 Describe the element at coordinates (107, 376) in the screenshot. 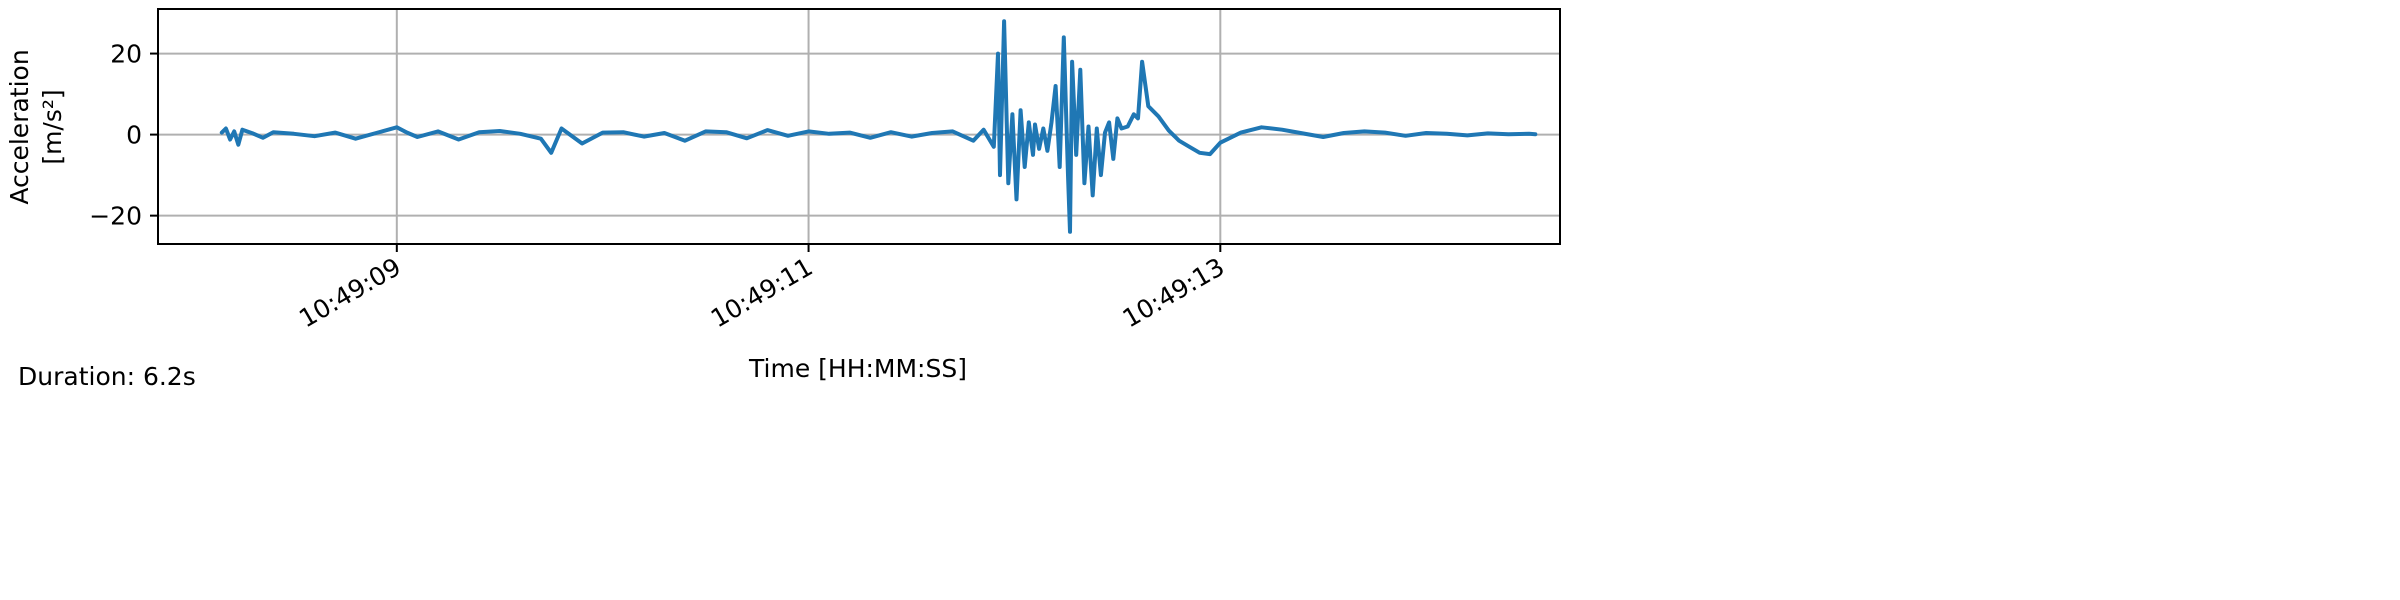

I see `duration-label: Duration: 6.2s` at that location.